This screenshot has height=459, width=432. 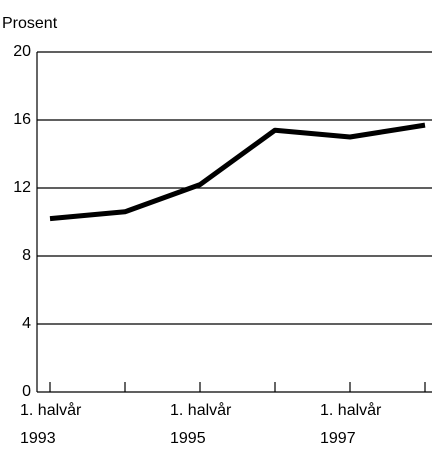 I want to click on y-tick-label: 20, so click(x=22, y=51).